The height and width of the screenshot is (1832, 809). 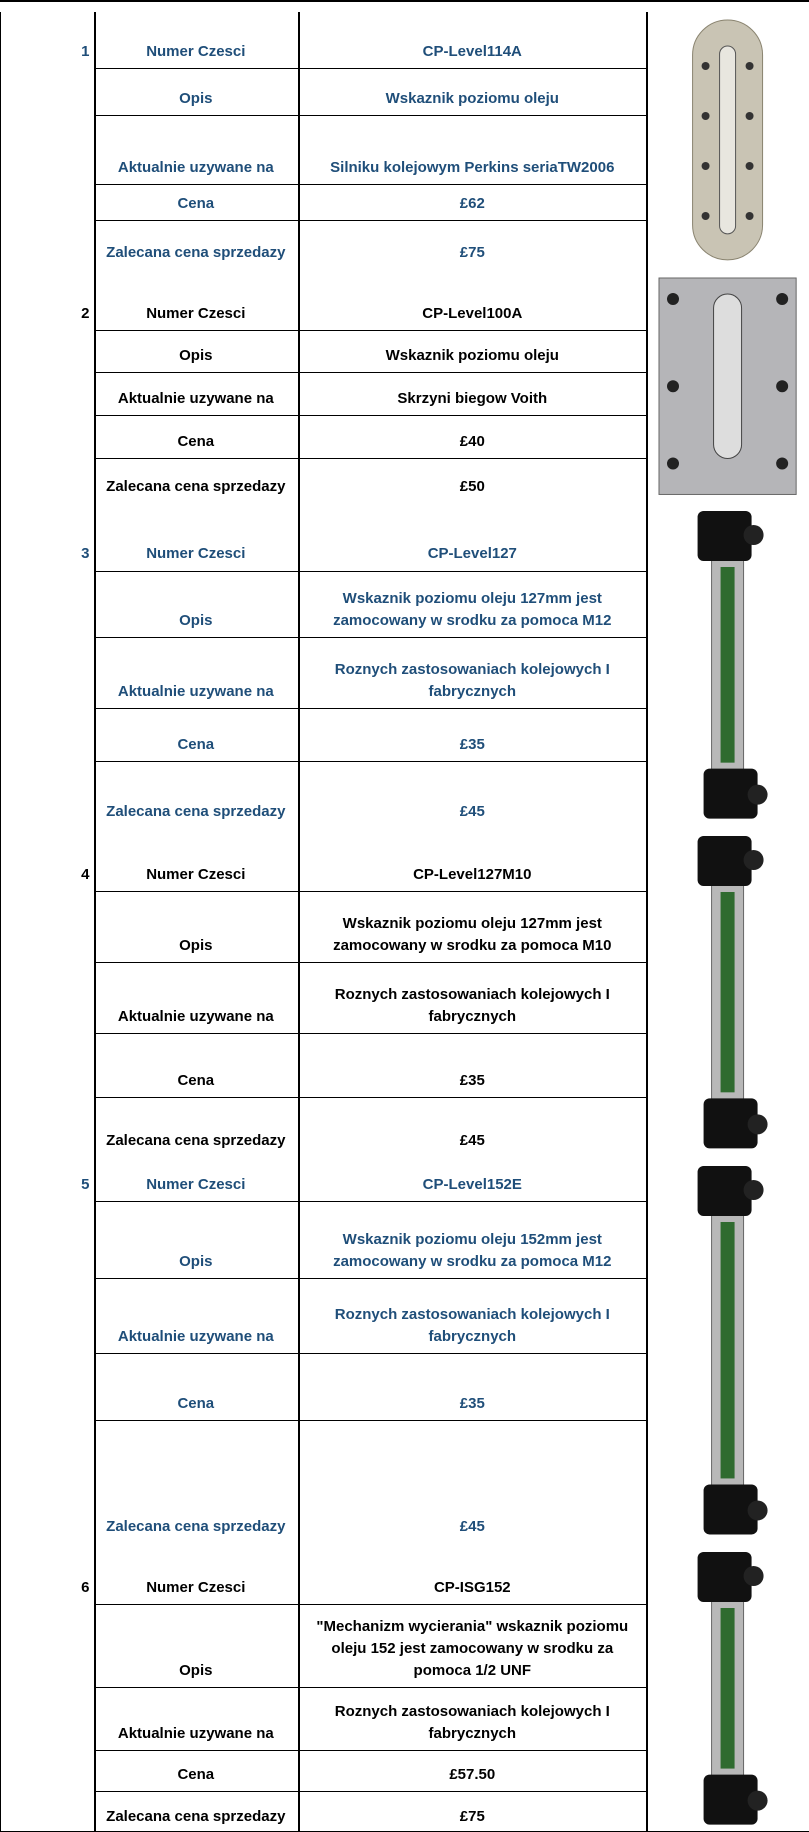 What do you see at coordinates (85, 51) in the screenshot?
I see `item-number: 1` at bounding box center [85, 51].